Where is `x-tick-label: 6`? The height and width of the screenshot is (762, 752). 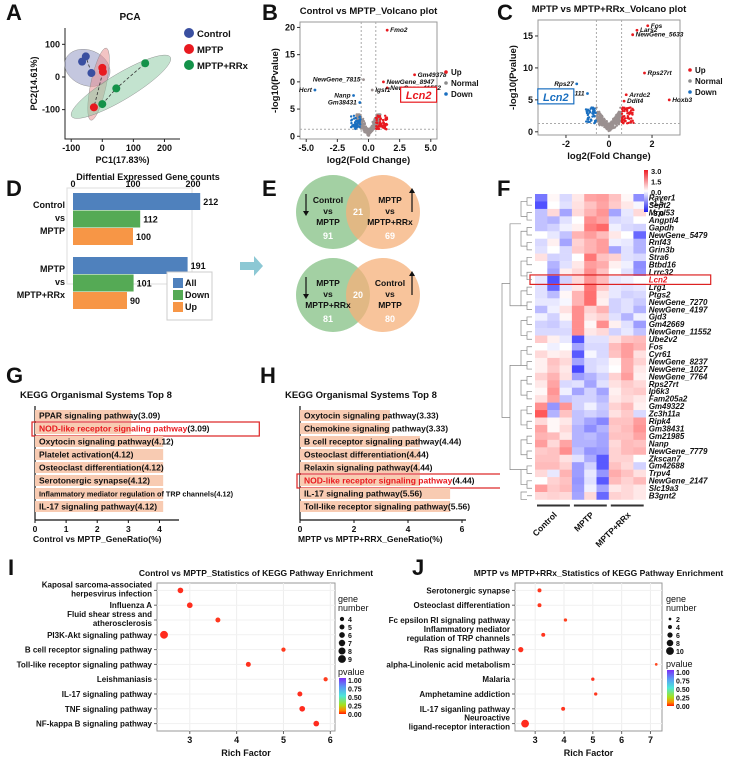
x-tick-label: 6 is located at coordinates (462, 529).